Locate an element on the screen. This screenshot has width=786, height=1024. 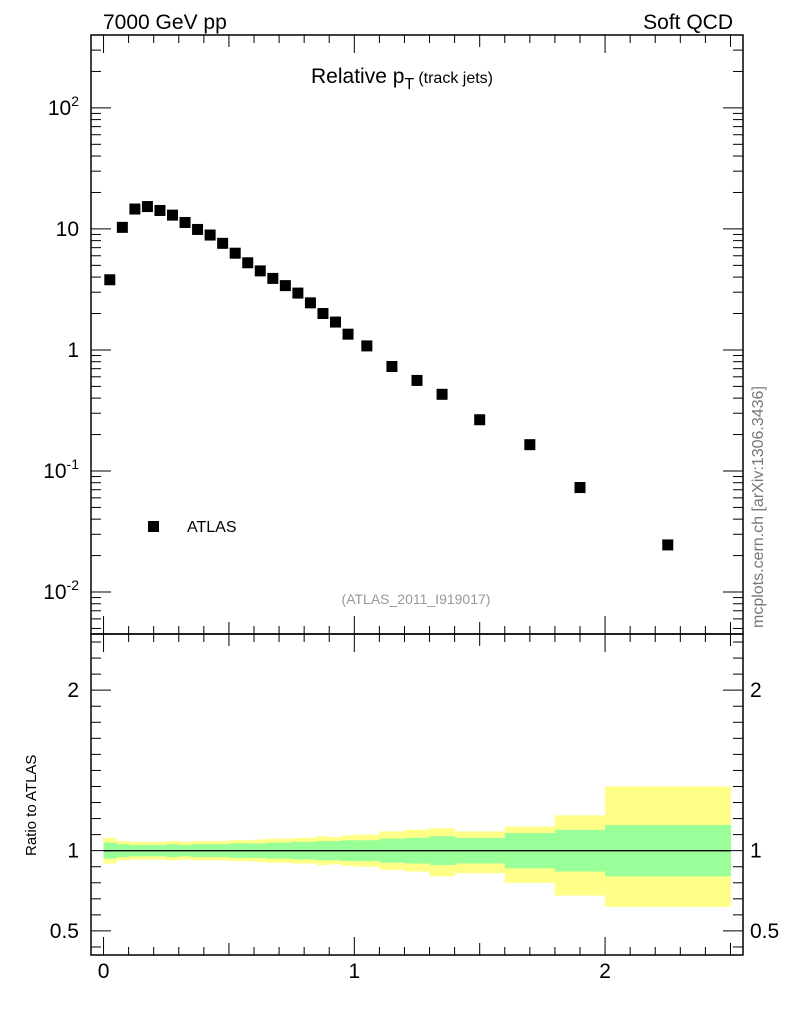
header-left: 7000 GeV pp is located at coordinates (165, 22).